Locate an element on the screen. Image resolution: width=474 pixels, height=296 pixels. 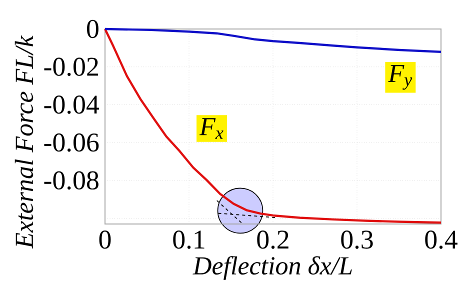
y-tick-label: -0.04 is located at coordinates (72, 105).